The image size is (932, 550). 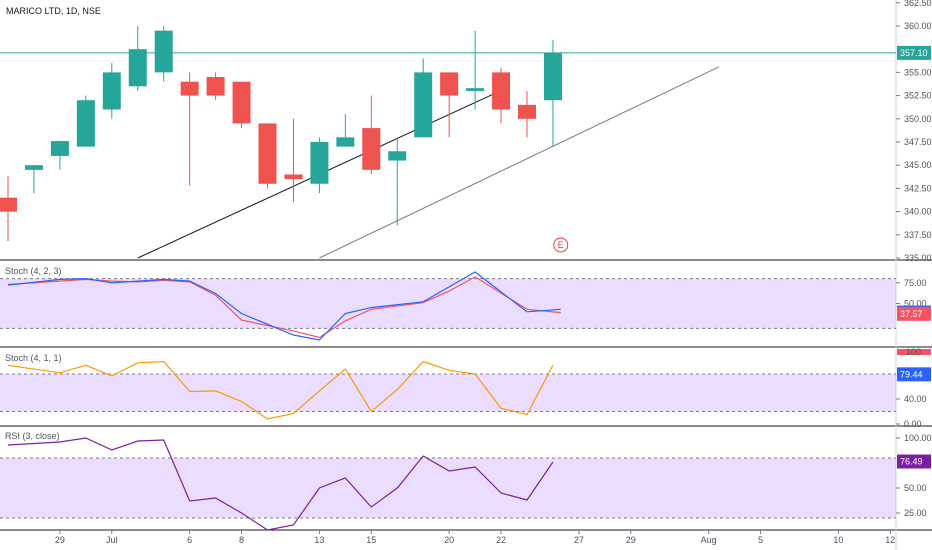 I want to click on stoch2-title: Stoch (4, 1, 1), so click(x=33, y=358).